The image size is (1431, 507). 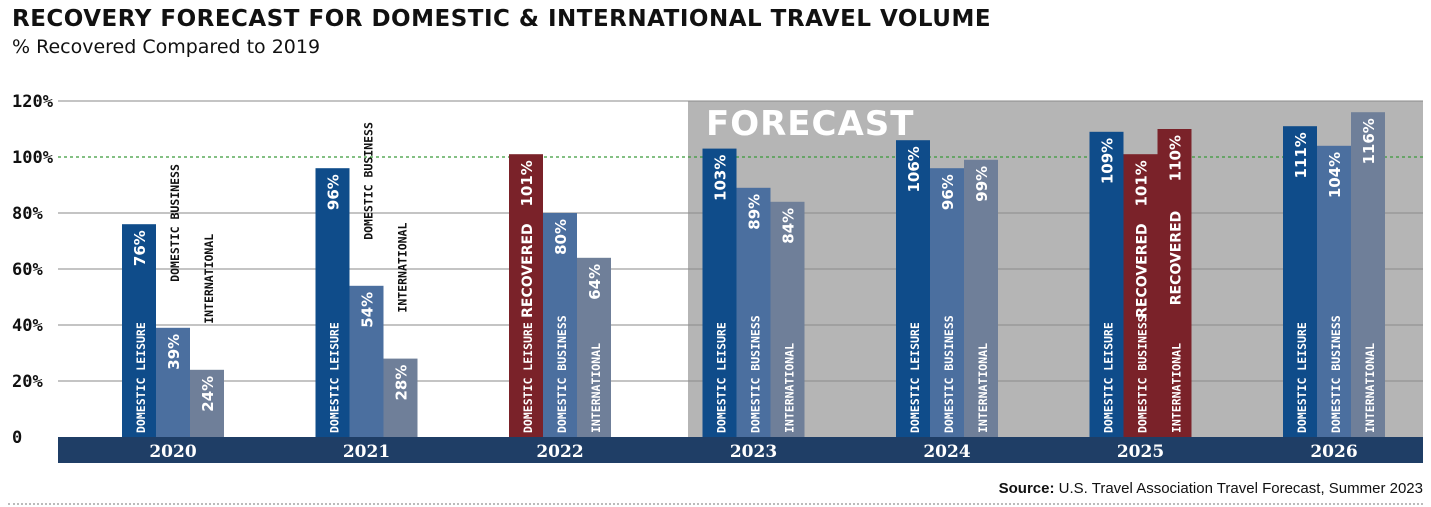 I want to click on bottom-divider, so click(x=715, y=504).